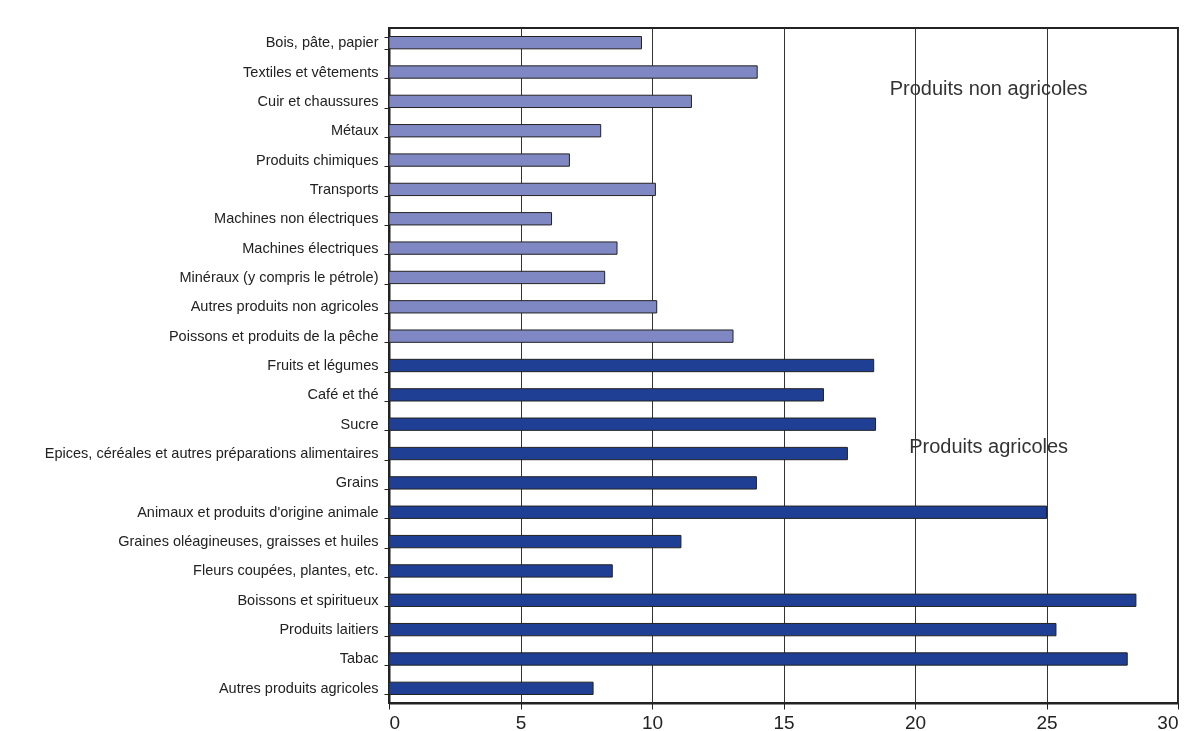  Describe the element at coordinates (286, 570) in the screenshot. I see `y-tick-label: Fleurs coupées, plantes, etc.` at that location.